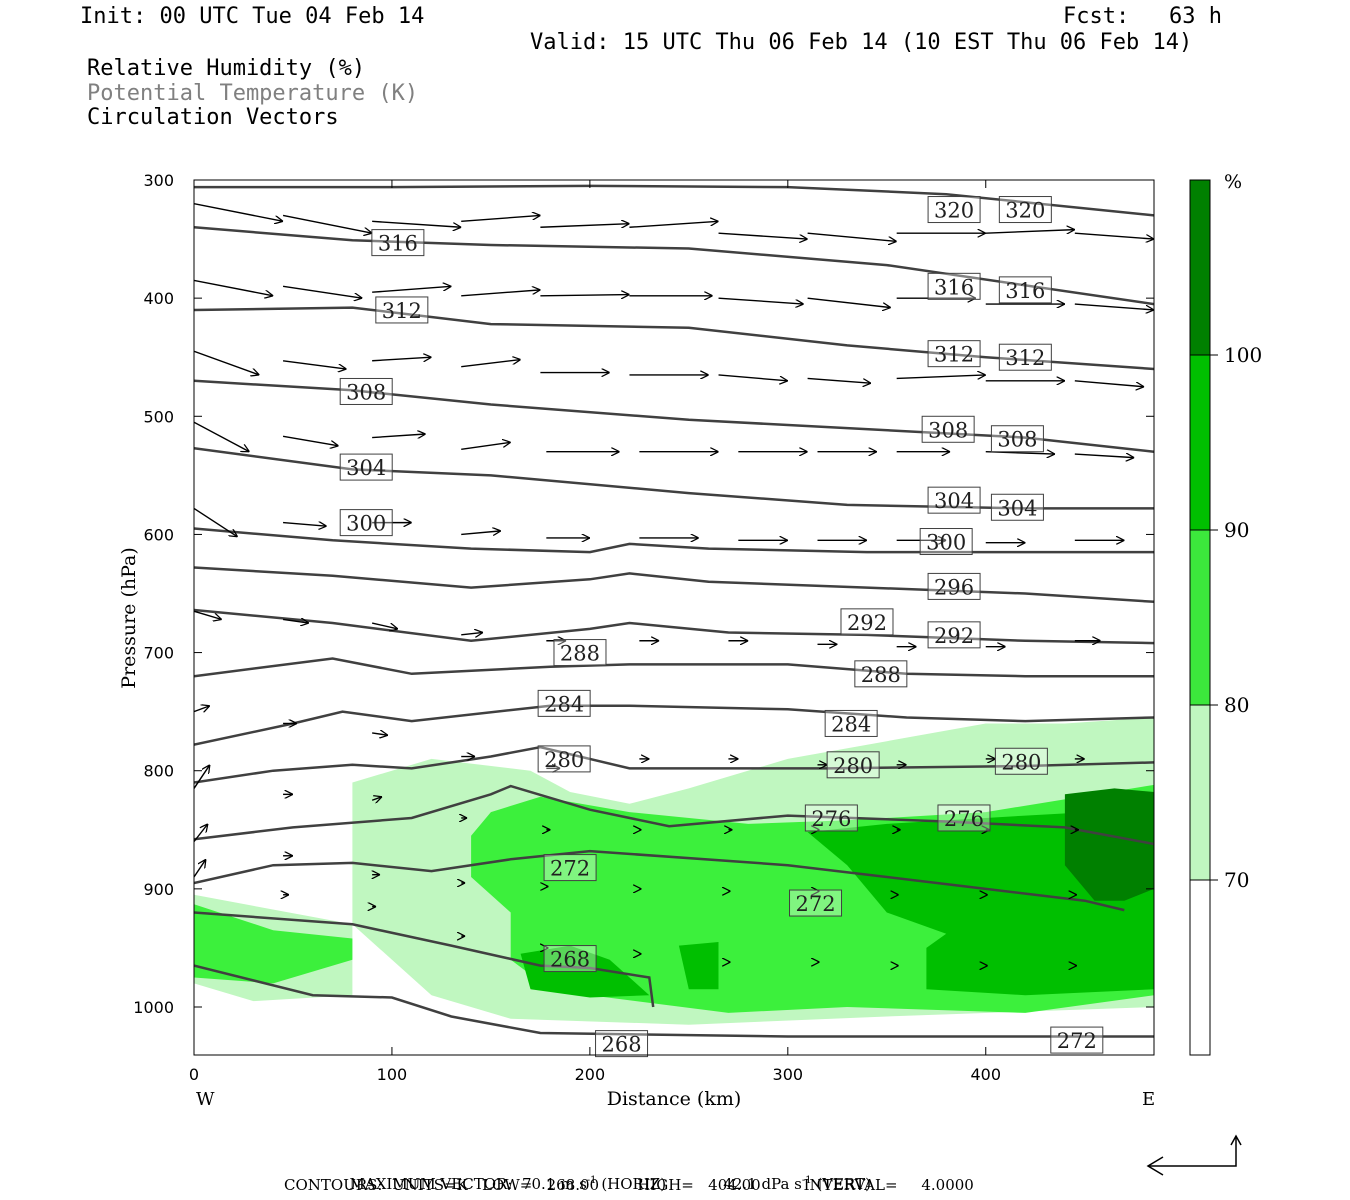 This screenshot has width=1350, height=1200. Describe the element at coordinates (1194, 1155) in the screenshot. I see `reference-vector-icon` at that location.